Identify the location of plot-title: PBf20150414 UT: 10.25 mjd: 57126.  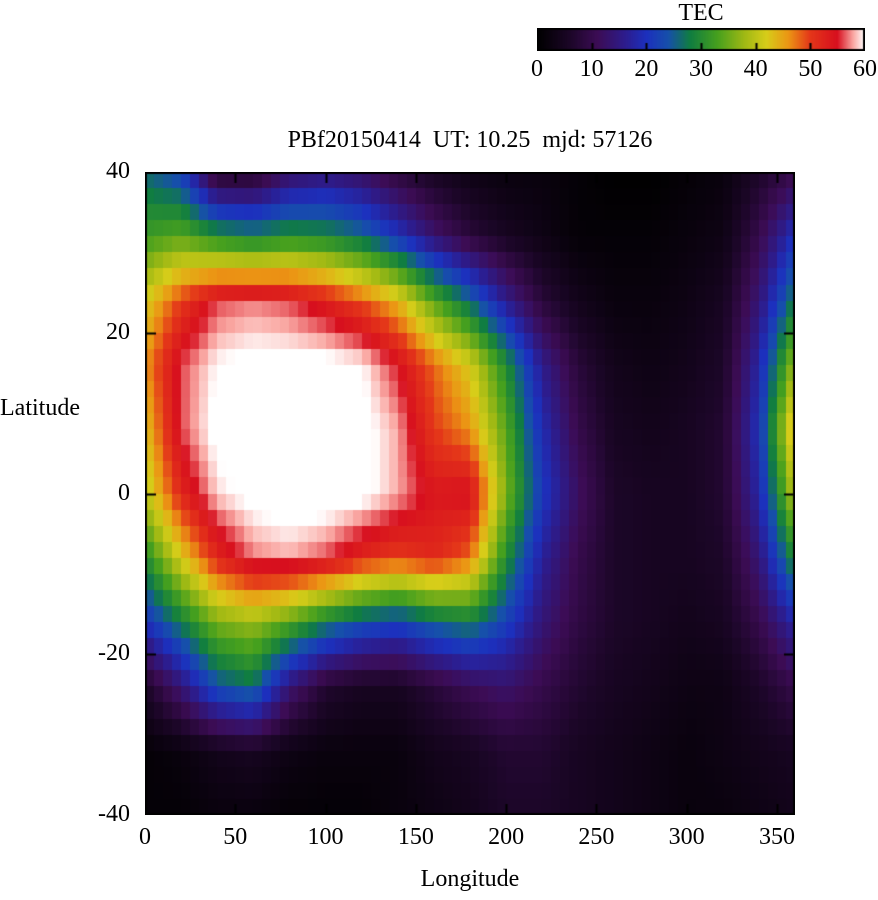
(470, 140).